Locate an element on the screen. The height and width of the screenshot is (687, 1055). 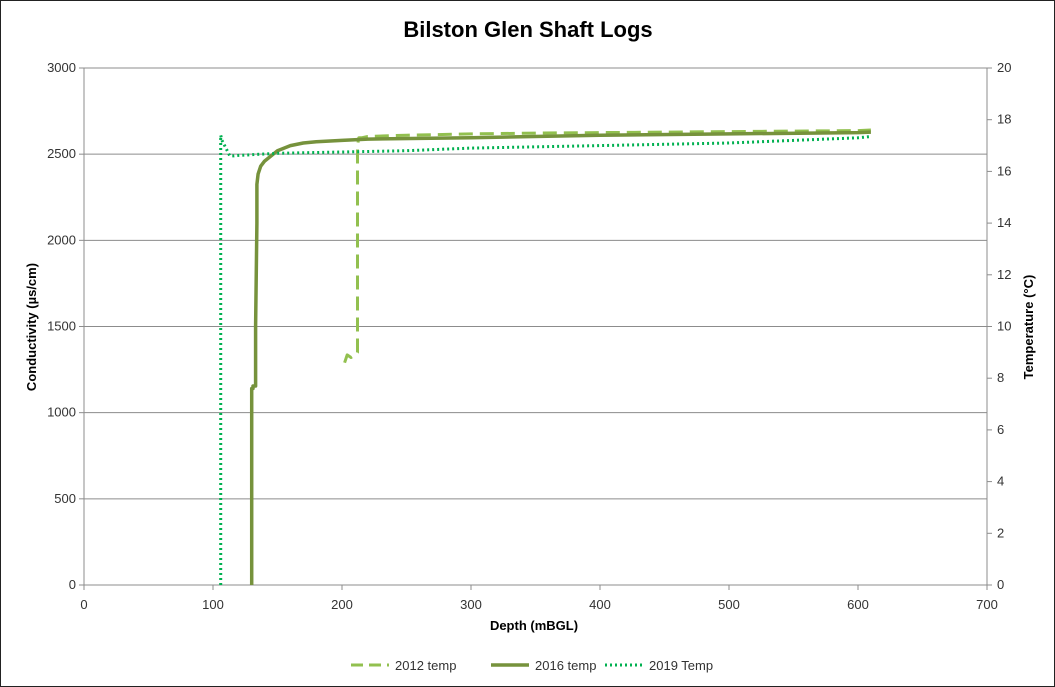
y-tick-label: 2000 is located at coordinates (61, 239).